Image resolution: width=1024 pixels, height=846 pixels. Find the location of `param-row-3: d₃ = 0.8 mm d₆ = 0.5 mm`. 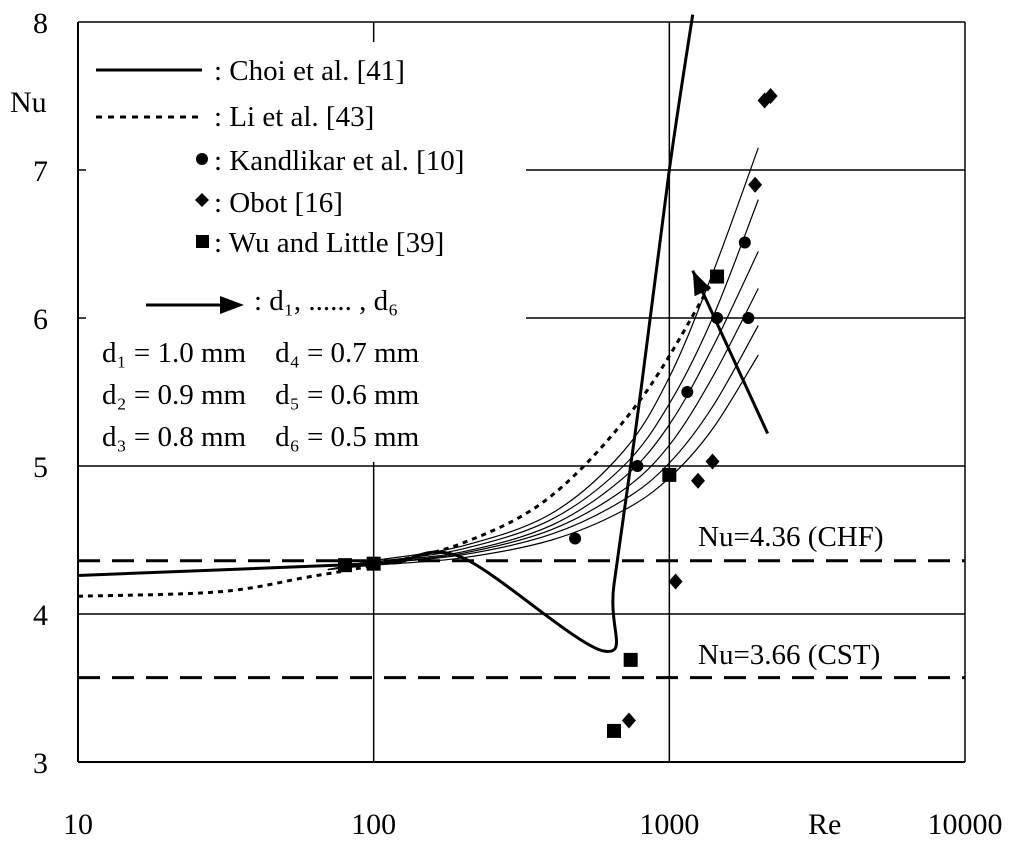

param-row-3: d₃ = 0.8 mm d₆ = 0.5 mm is located at coordinates (261, 437).